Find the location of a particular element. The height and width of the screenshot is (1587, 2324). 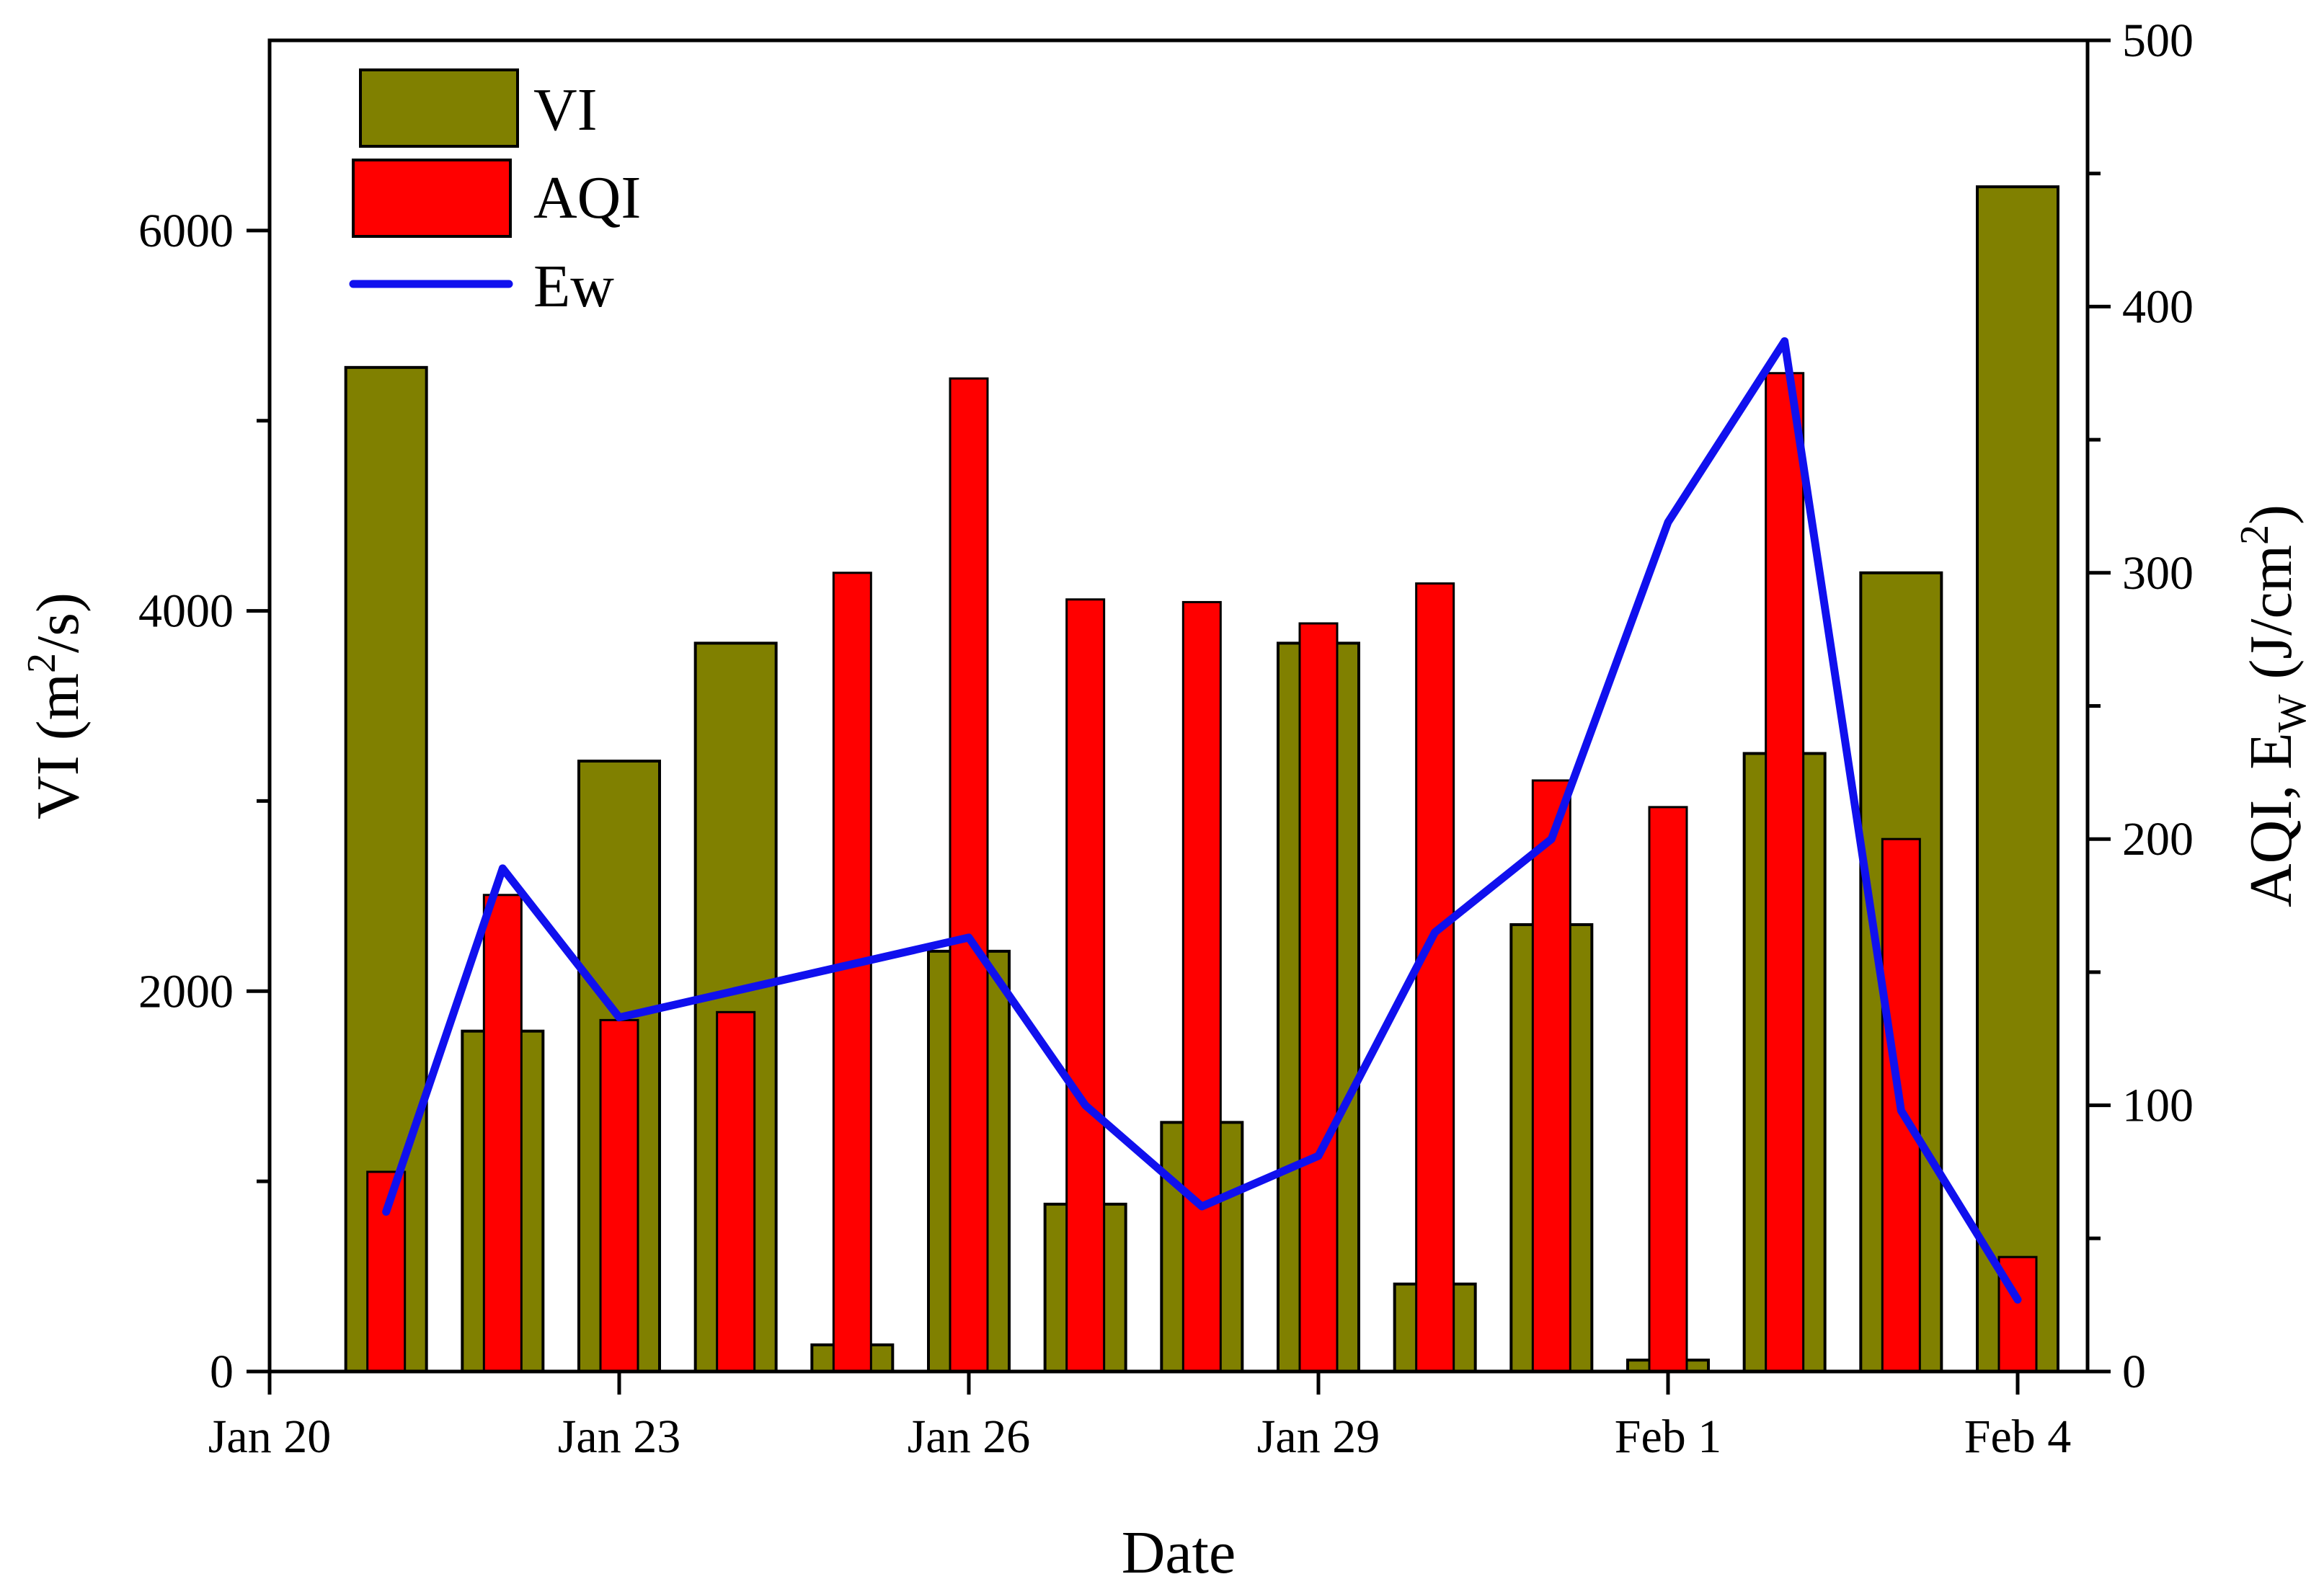

x-axis-title: Date is located at coordinates (1179, 1552).